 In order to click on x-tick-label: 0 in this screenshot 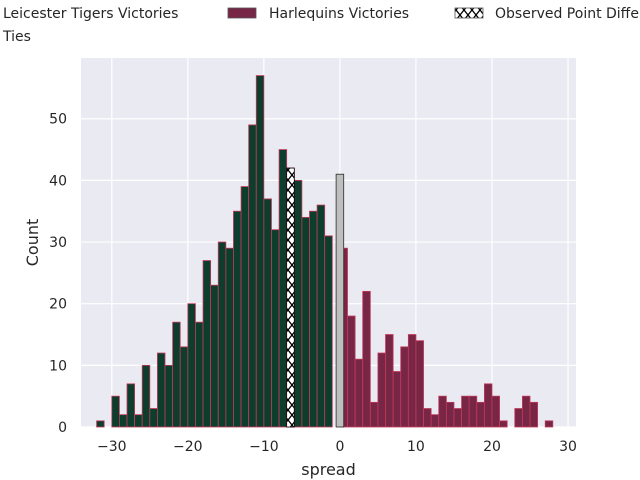, I will do `click(339, 447)`.